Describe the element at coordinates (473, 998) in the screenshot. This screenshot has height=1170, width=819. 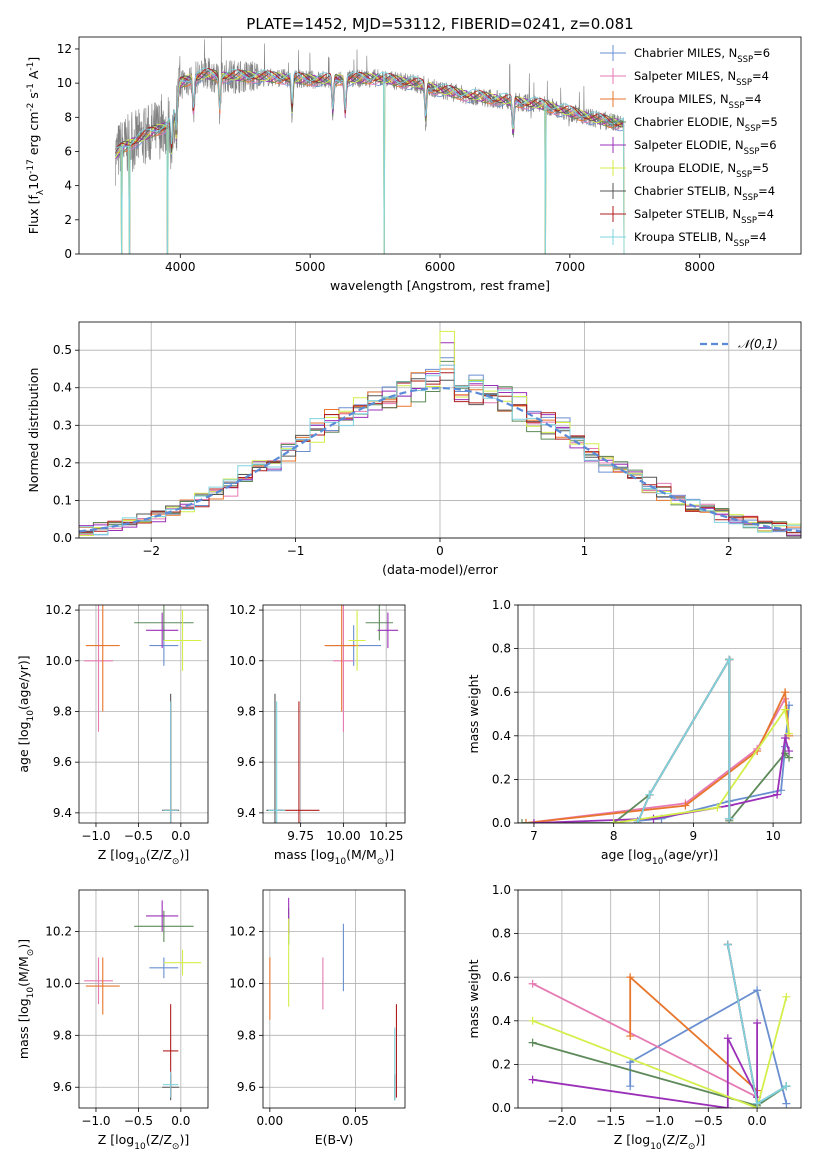
I see `y-axis-label: mass weight` at that location.